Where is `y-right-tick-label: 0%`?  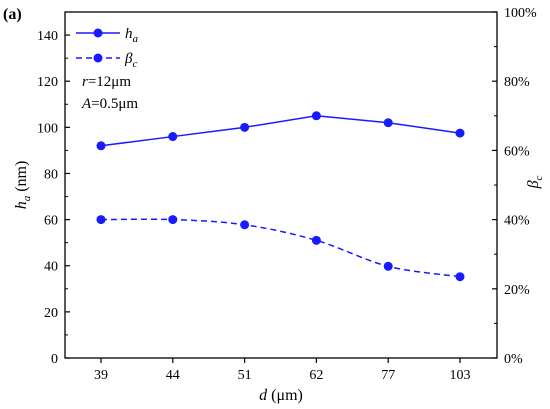 y-right-tick-label: 0% is located at coordinates (513, 359).